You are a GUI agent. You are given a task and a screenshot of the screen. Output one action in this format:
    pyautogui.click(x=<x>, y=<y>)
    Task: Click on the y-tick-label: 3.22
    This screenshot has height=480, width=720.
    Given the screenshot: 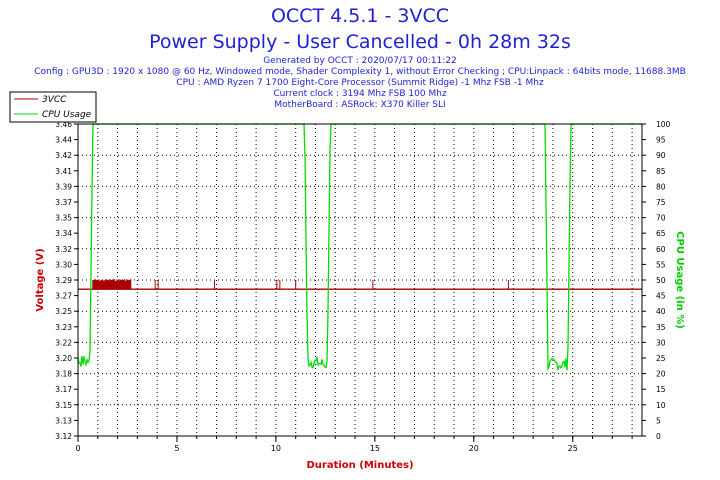 What is the action you would take?
    pyautogui.click(x=63, y=342)
    